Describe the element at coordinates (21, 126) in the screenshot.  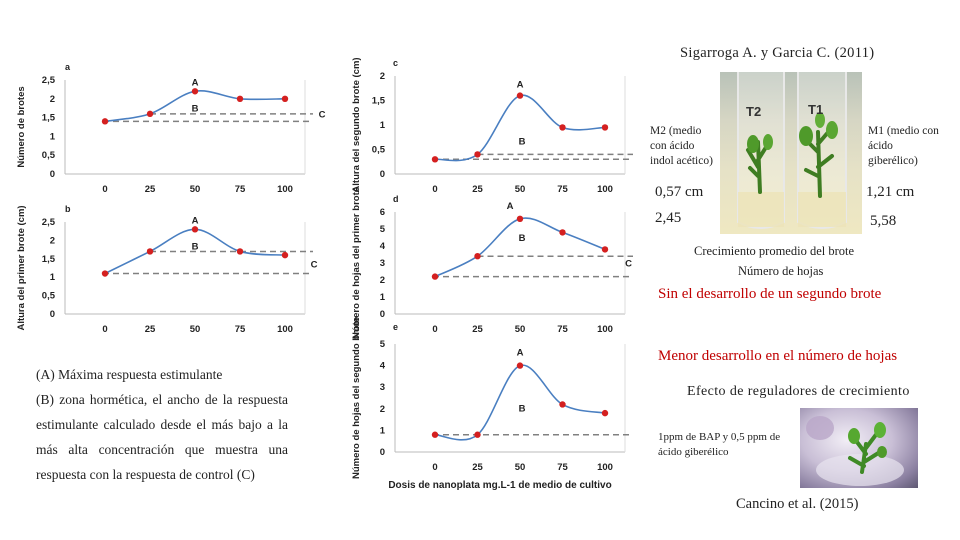
I see `y-axis-label: Número de brotes` at that location.